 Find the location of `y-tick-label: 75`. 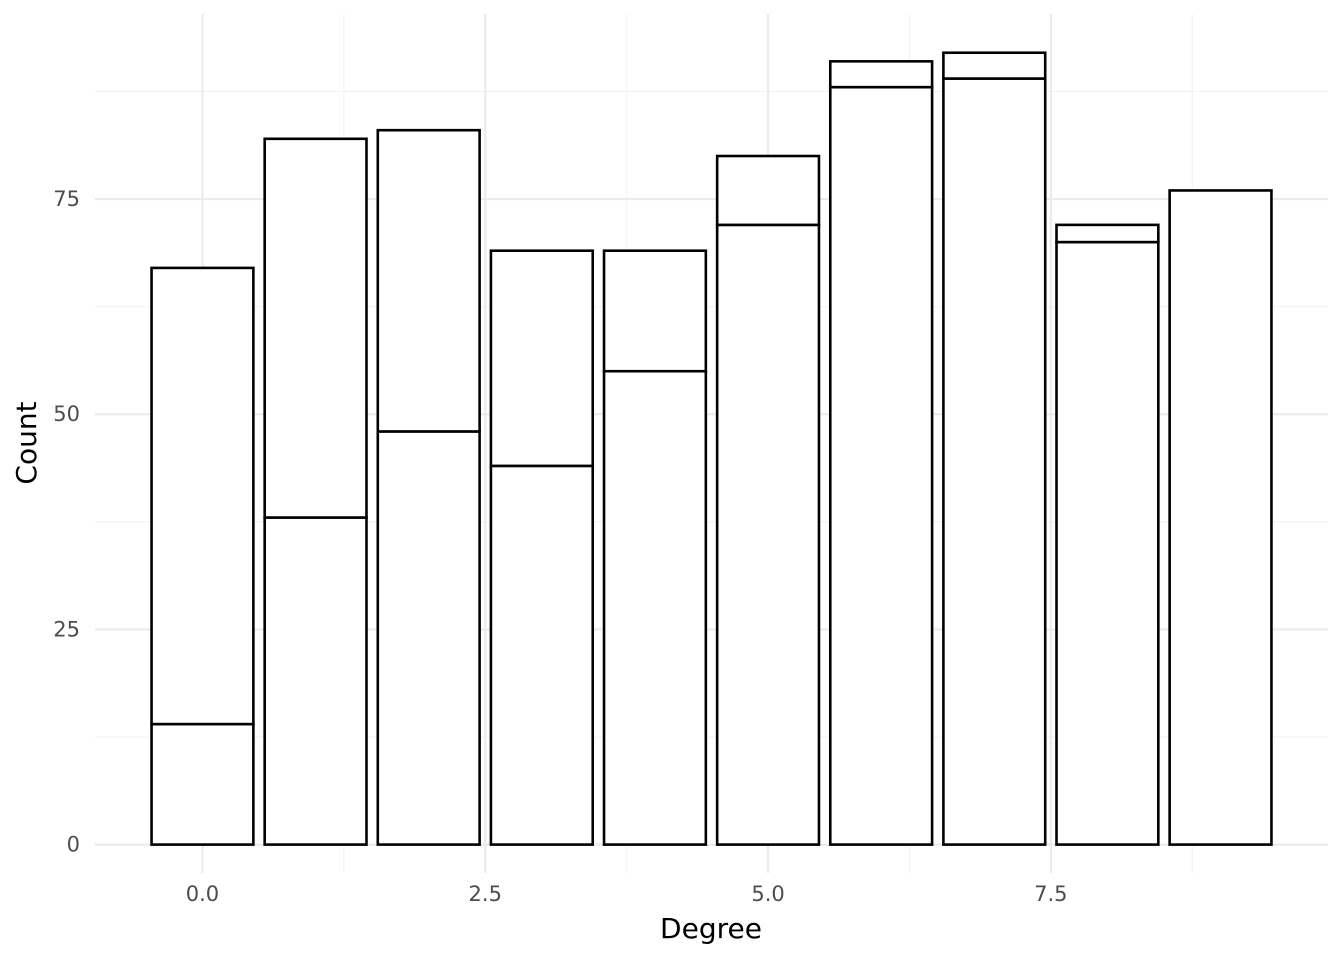

y-tick-label: 75 is located at coordinates (66, 199).